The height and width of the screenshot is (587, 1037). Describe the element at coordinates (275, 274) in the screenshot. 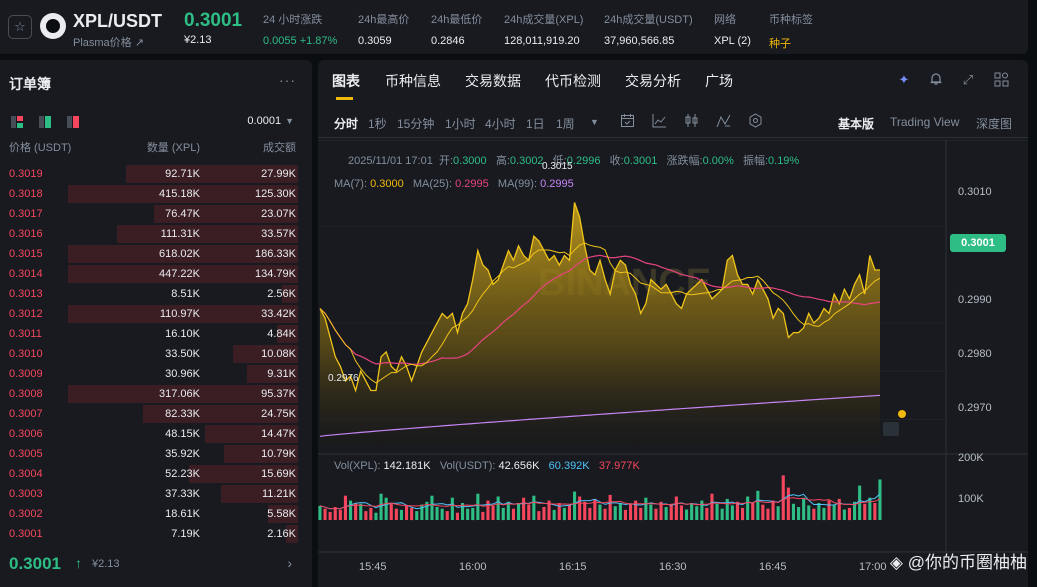

I see `ask-total: 134.79K` at that location.